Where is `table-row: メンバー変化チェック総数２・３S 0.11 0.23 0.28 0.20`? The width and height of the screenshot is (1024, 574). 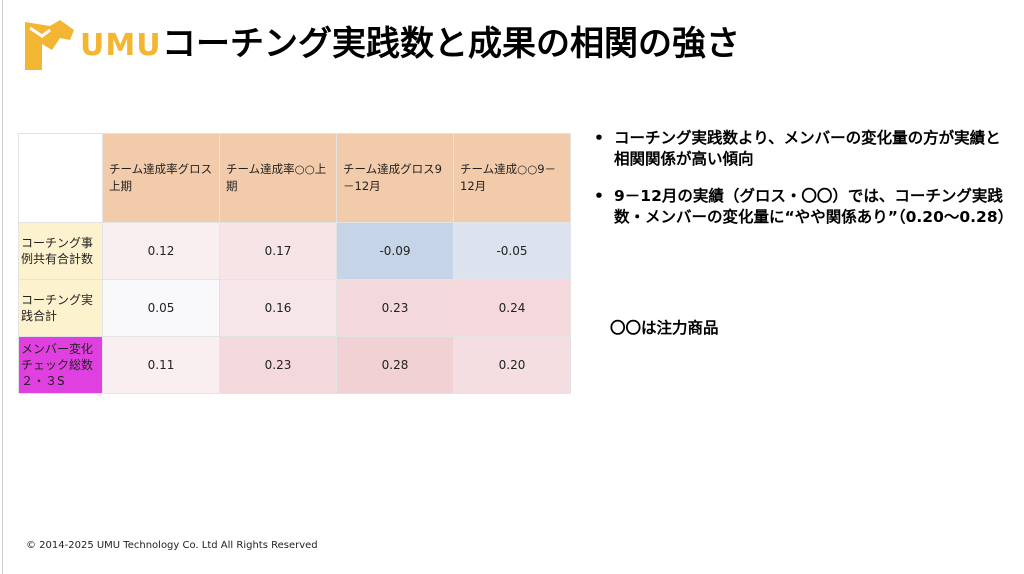
table-row: メンバー変化チェック総数２・３S 0.11 0.23 0.28 0.20 is located at coordinates (294, 365).